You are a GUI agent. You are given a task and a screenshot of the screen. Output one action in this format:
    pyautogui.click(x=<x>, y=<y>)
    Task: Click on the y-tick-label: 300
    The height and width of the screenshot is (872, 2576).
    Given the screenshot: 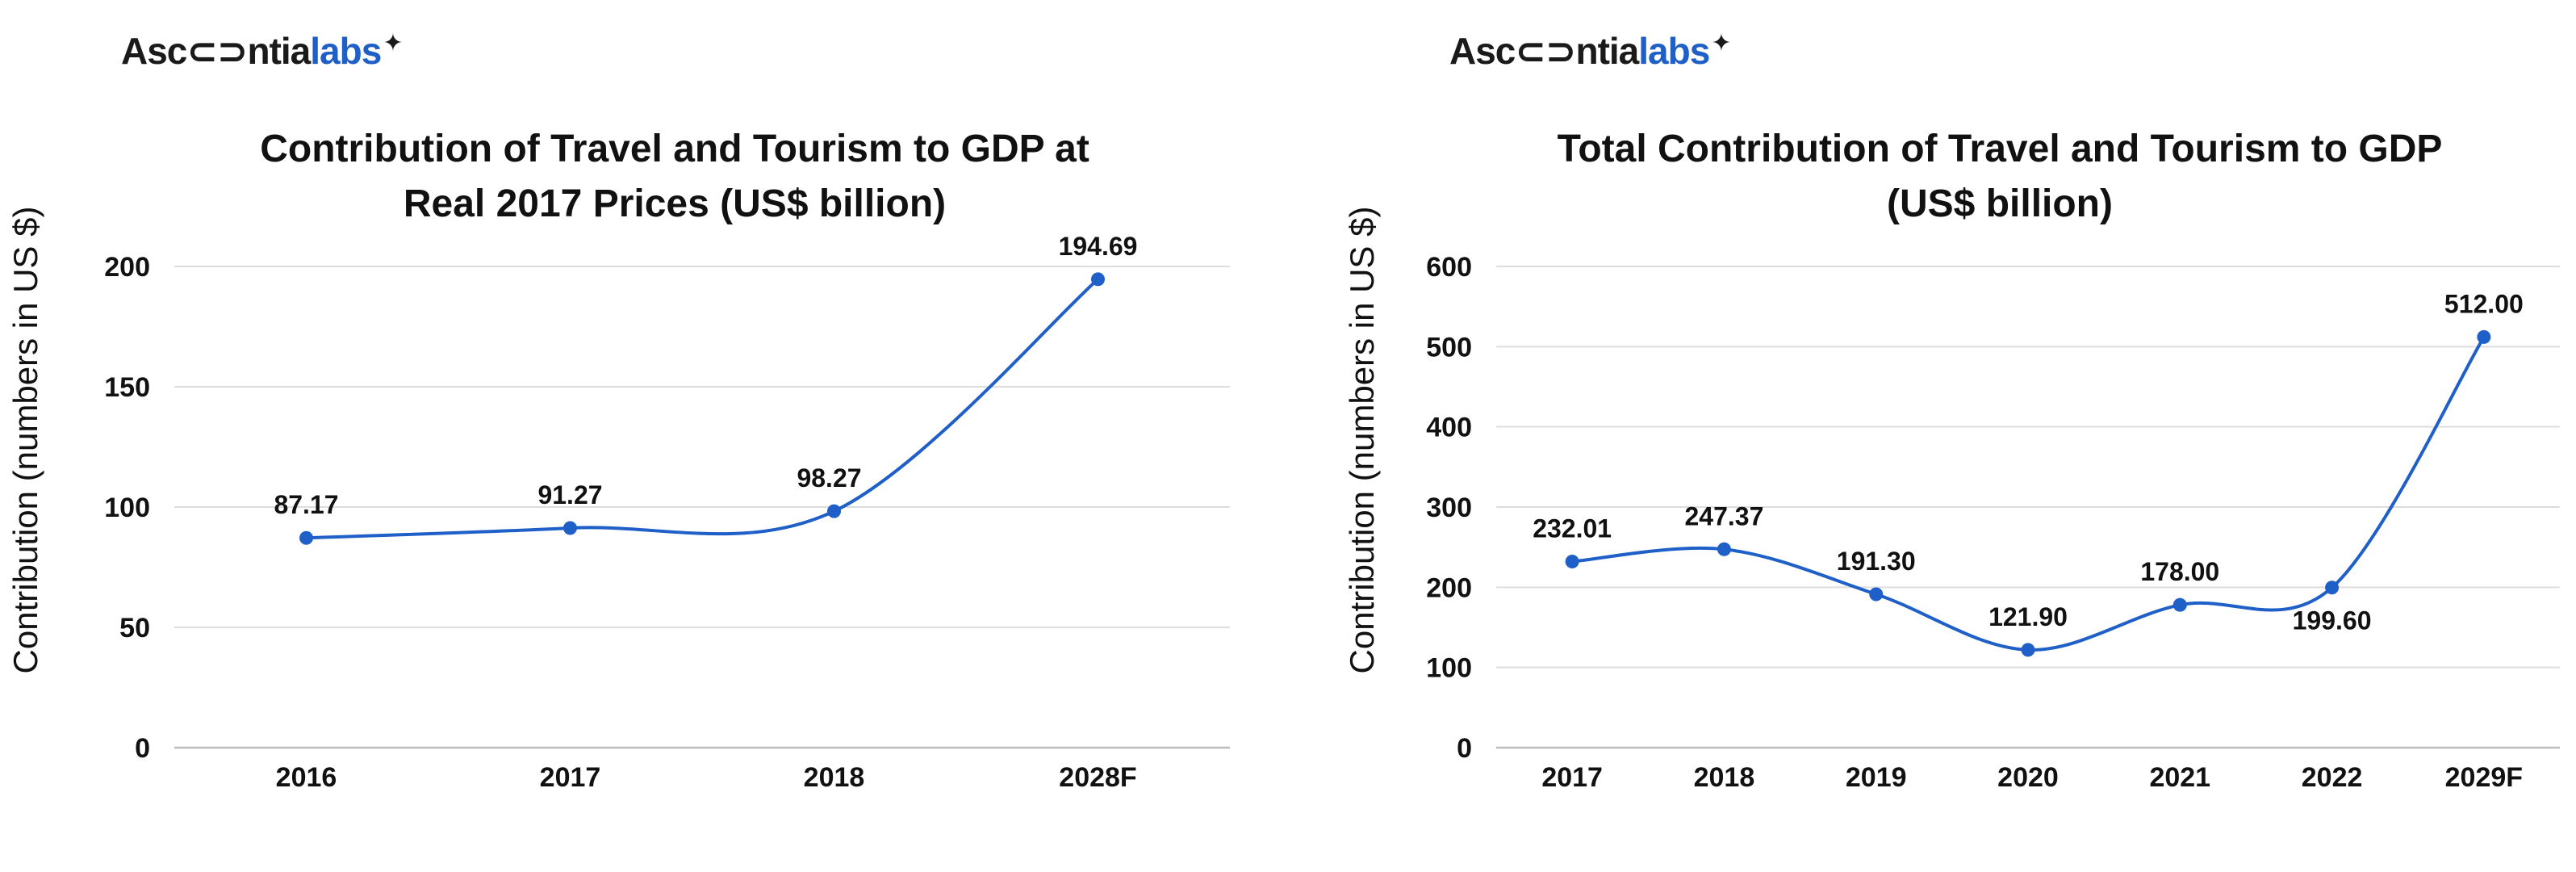 What is the action you would take?
    pyautogui.click(x=1449, y=508)
    